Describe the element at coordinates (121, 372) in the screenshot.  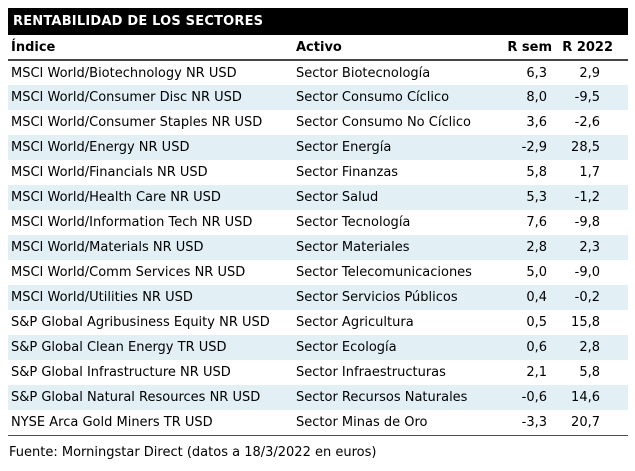
I see `indice-cell: S&P Global Infrastructure NR USD` at that location.